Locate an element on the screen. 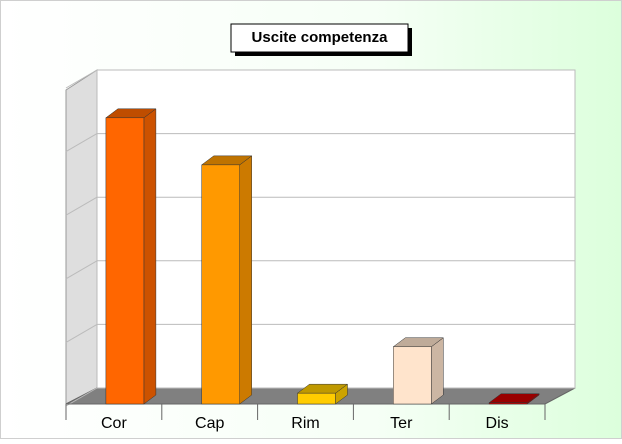 This screenshot has height=444, width=622. x-tick-label: Ter is located at coordinates (401, 423).